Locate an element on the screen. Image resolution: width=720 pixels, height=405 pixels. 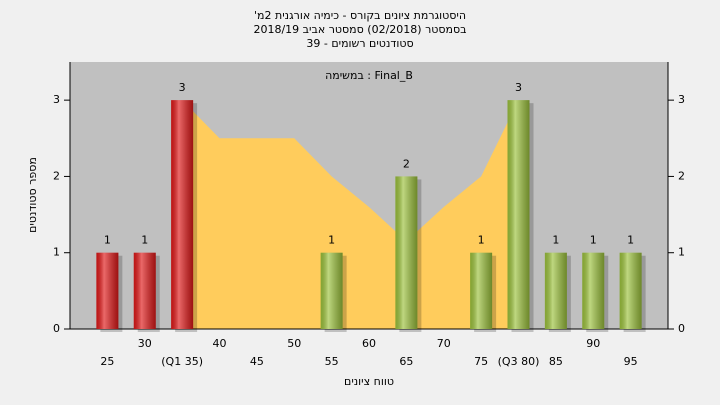
y-axis-label: מספר סטודנטים is located at coordinates (32, 195).